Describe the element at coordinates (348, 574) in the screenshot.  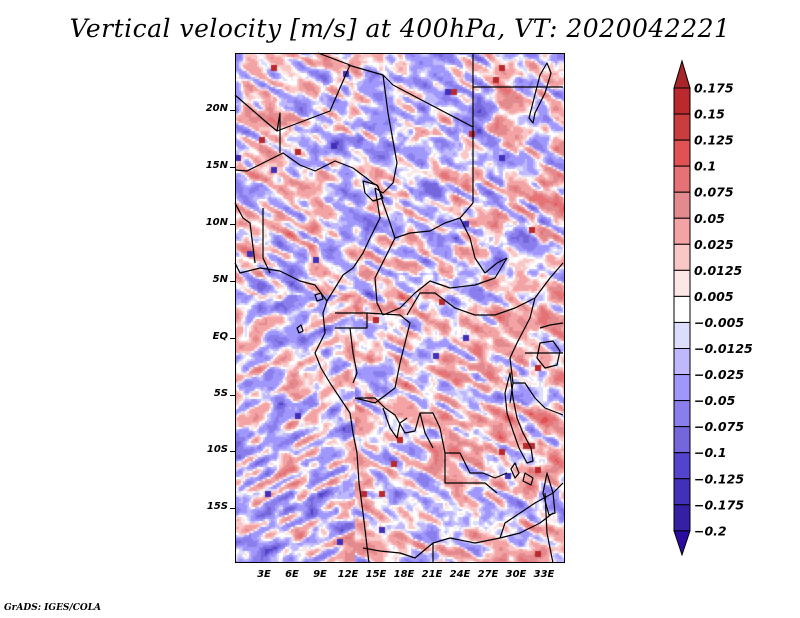
I see `x-tick-label: 12E` at that location.